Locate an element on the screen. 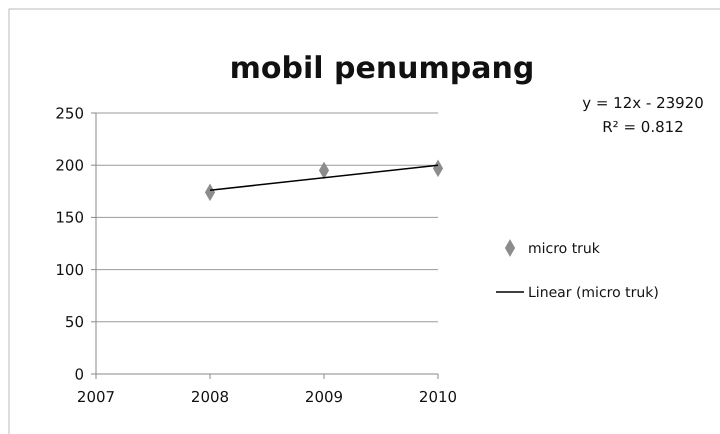  y-tick-label: 250 is located at coordinates (69, 113).